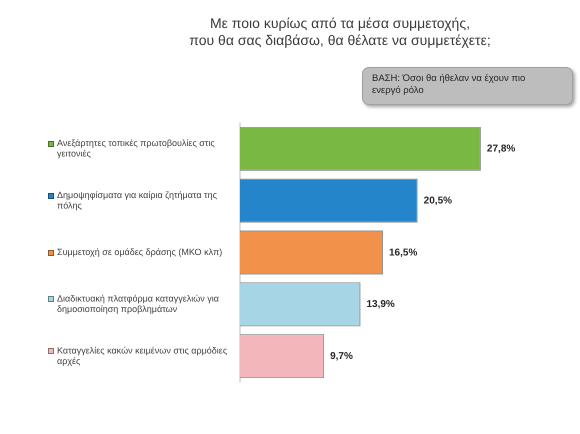 The image size is (580, 434). Describe the element at coordinates (449, 85) in the screenshot. I see `text: ΒΑΣΗ: Όσοι θα ήθελαν να έχουν πιο ενεργό ρόλο` at that location.